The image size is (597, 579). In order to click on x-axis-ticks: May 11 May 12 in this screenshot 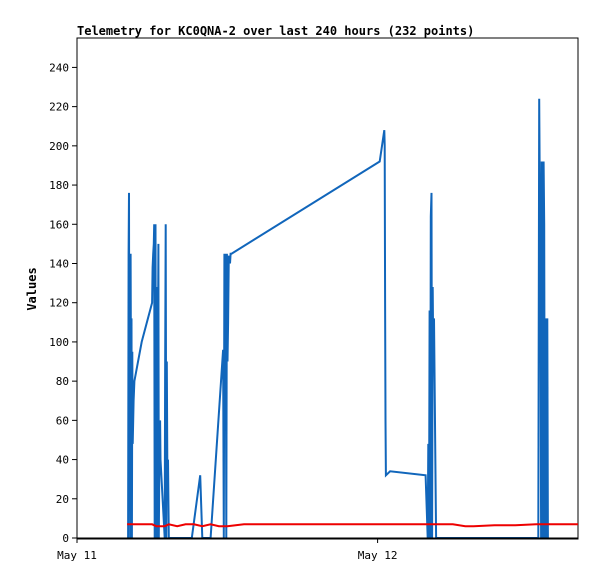, I will do `click(227, 550)`.